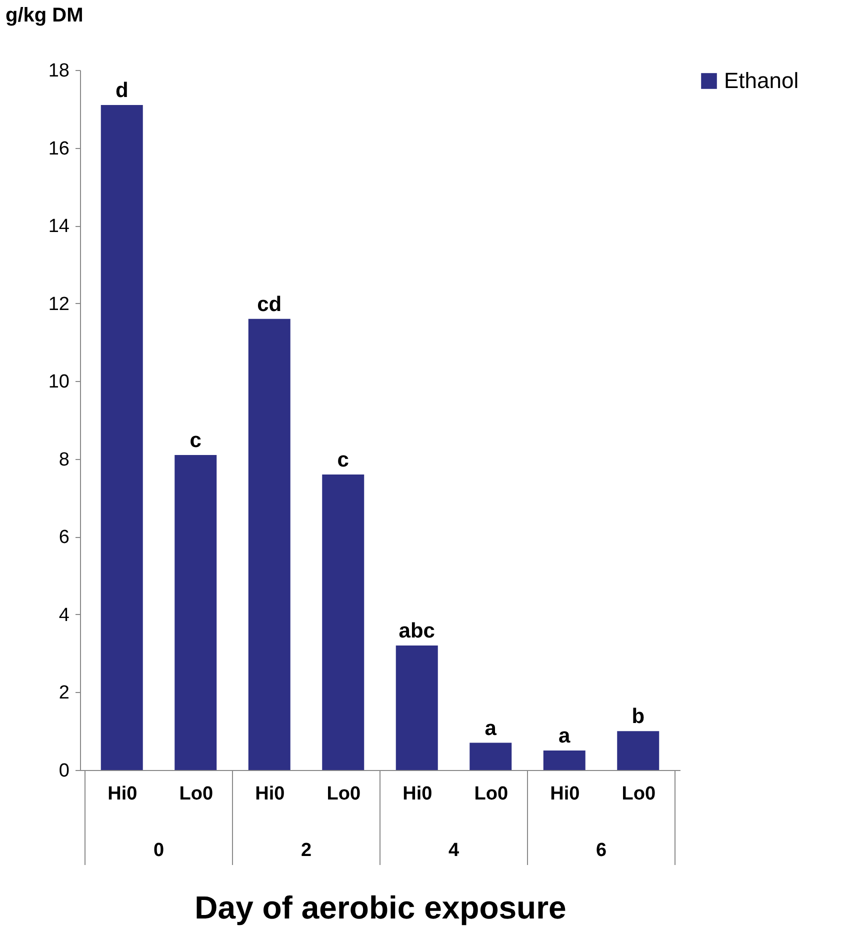  What do you see at coordinates (45, 15) in the screenshot?
I see `y-axis-title: g/kg DM` at bounding box center [45, 15].